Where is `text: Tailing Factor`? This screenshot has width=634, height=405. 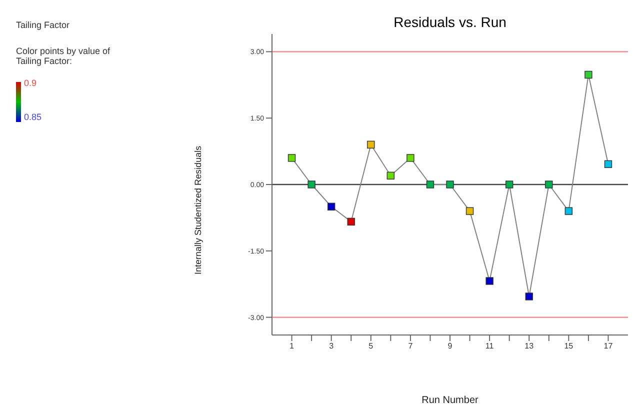
text: Tailing Factor is located at coordinates (43, 25).